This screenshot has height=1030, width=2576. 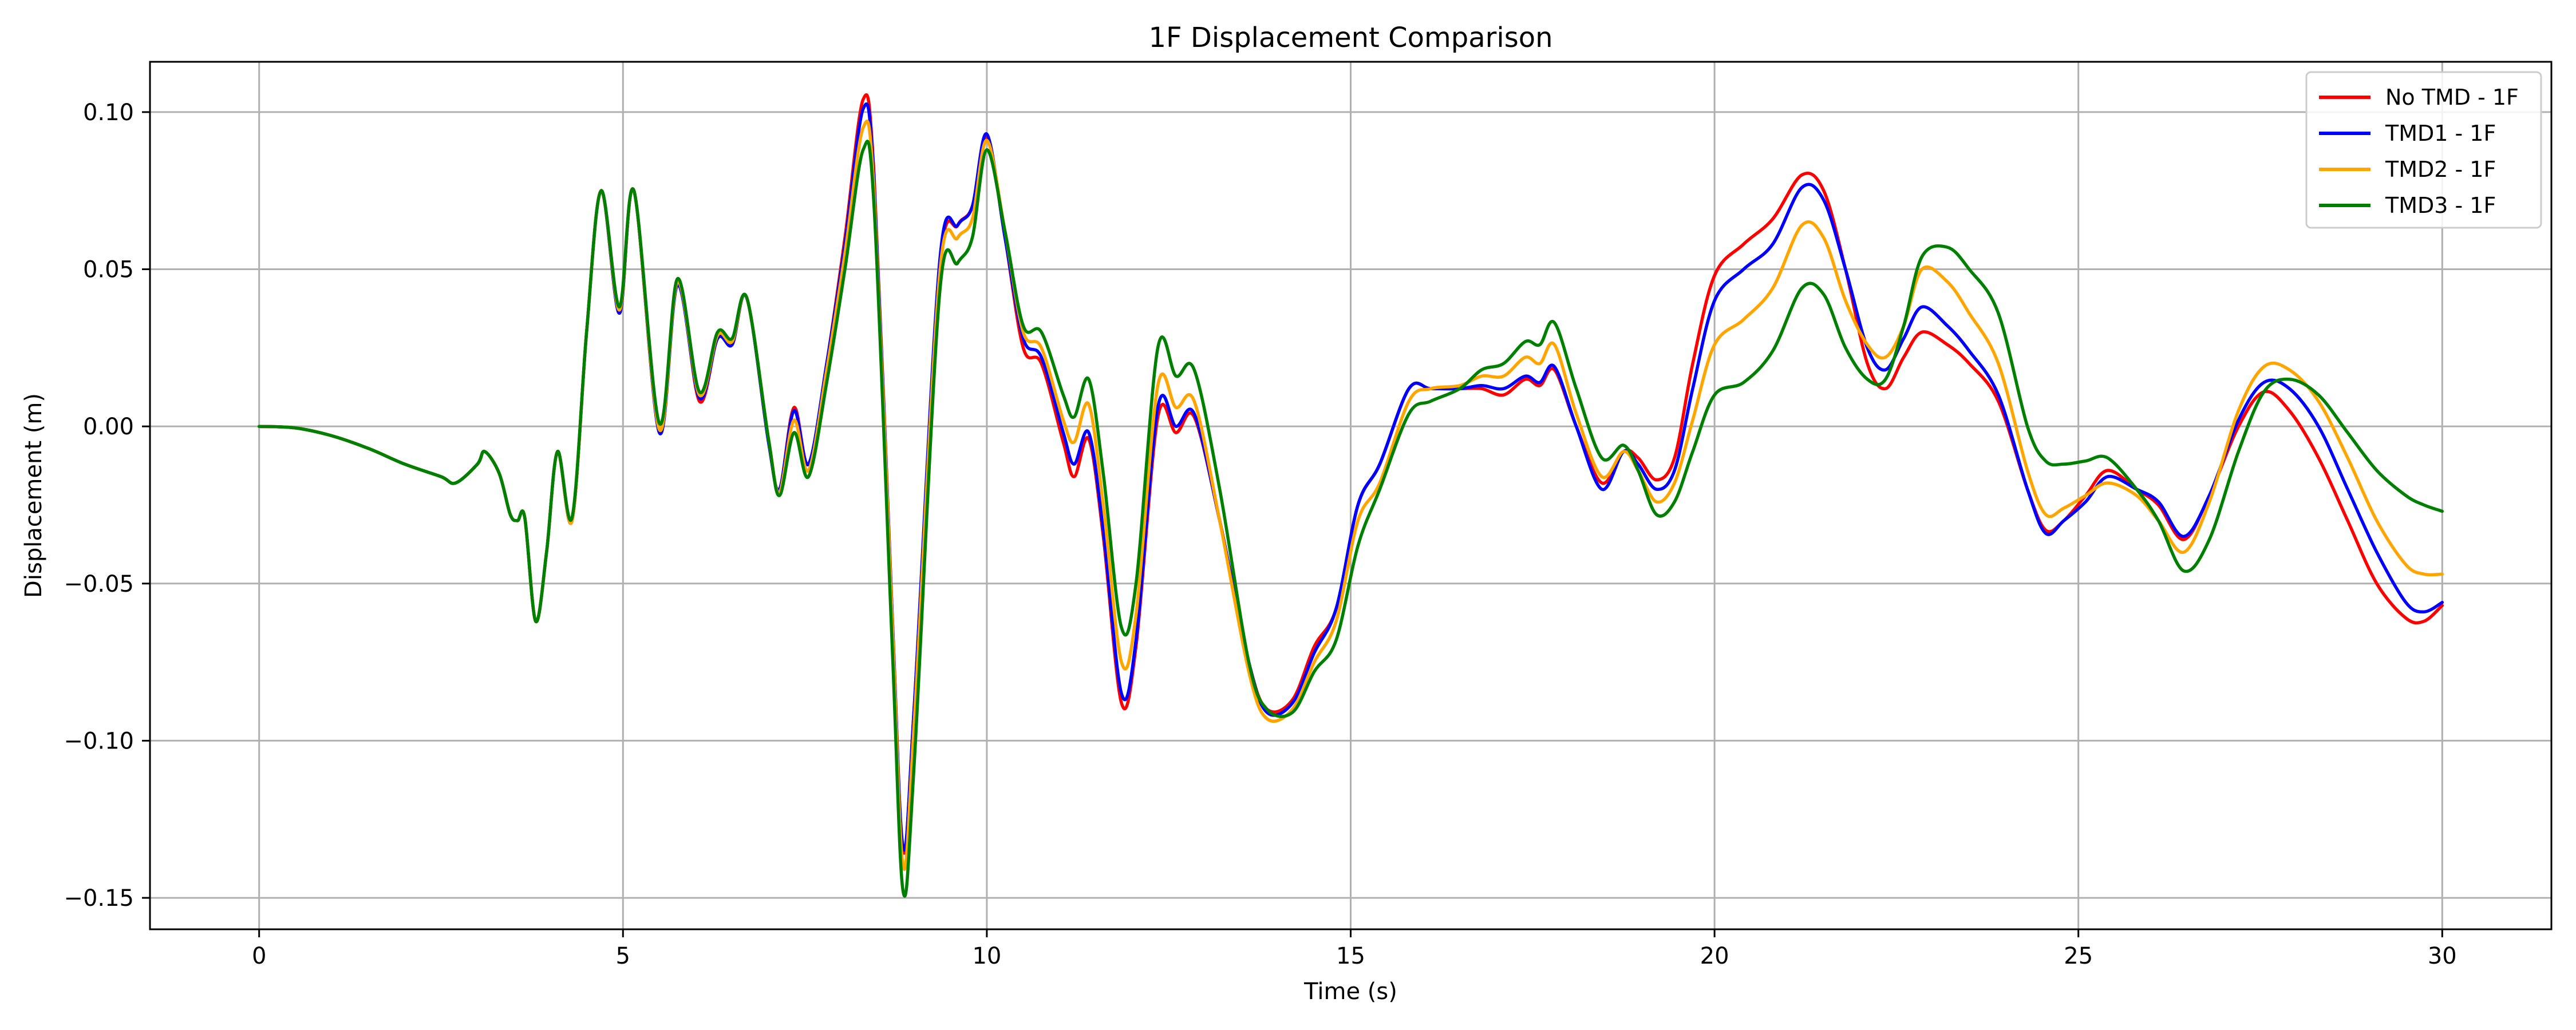 I want to click on x-tick-label: 10, so click(x=986, y=956).